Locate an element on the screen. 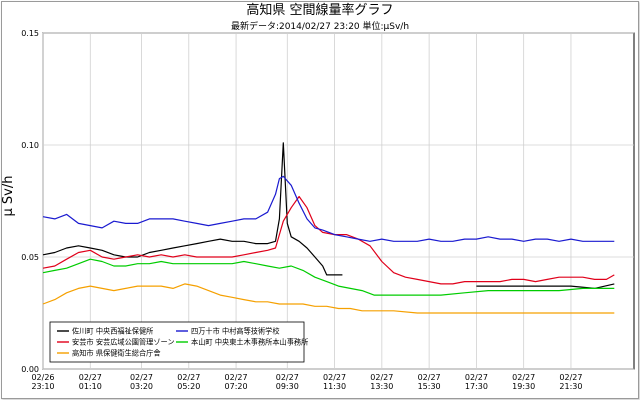  x-tick-time: 09:30 is located at coordinates (287, 386).